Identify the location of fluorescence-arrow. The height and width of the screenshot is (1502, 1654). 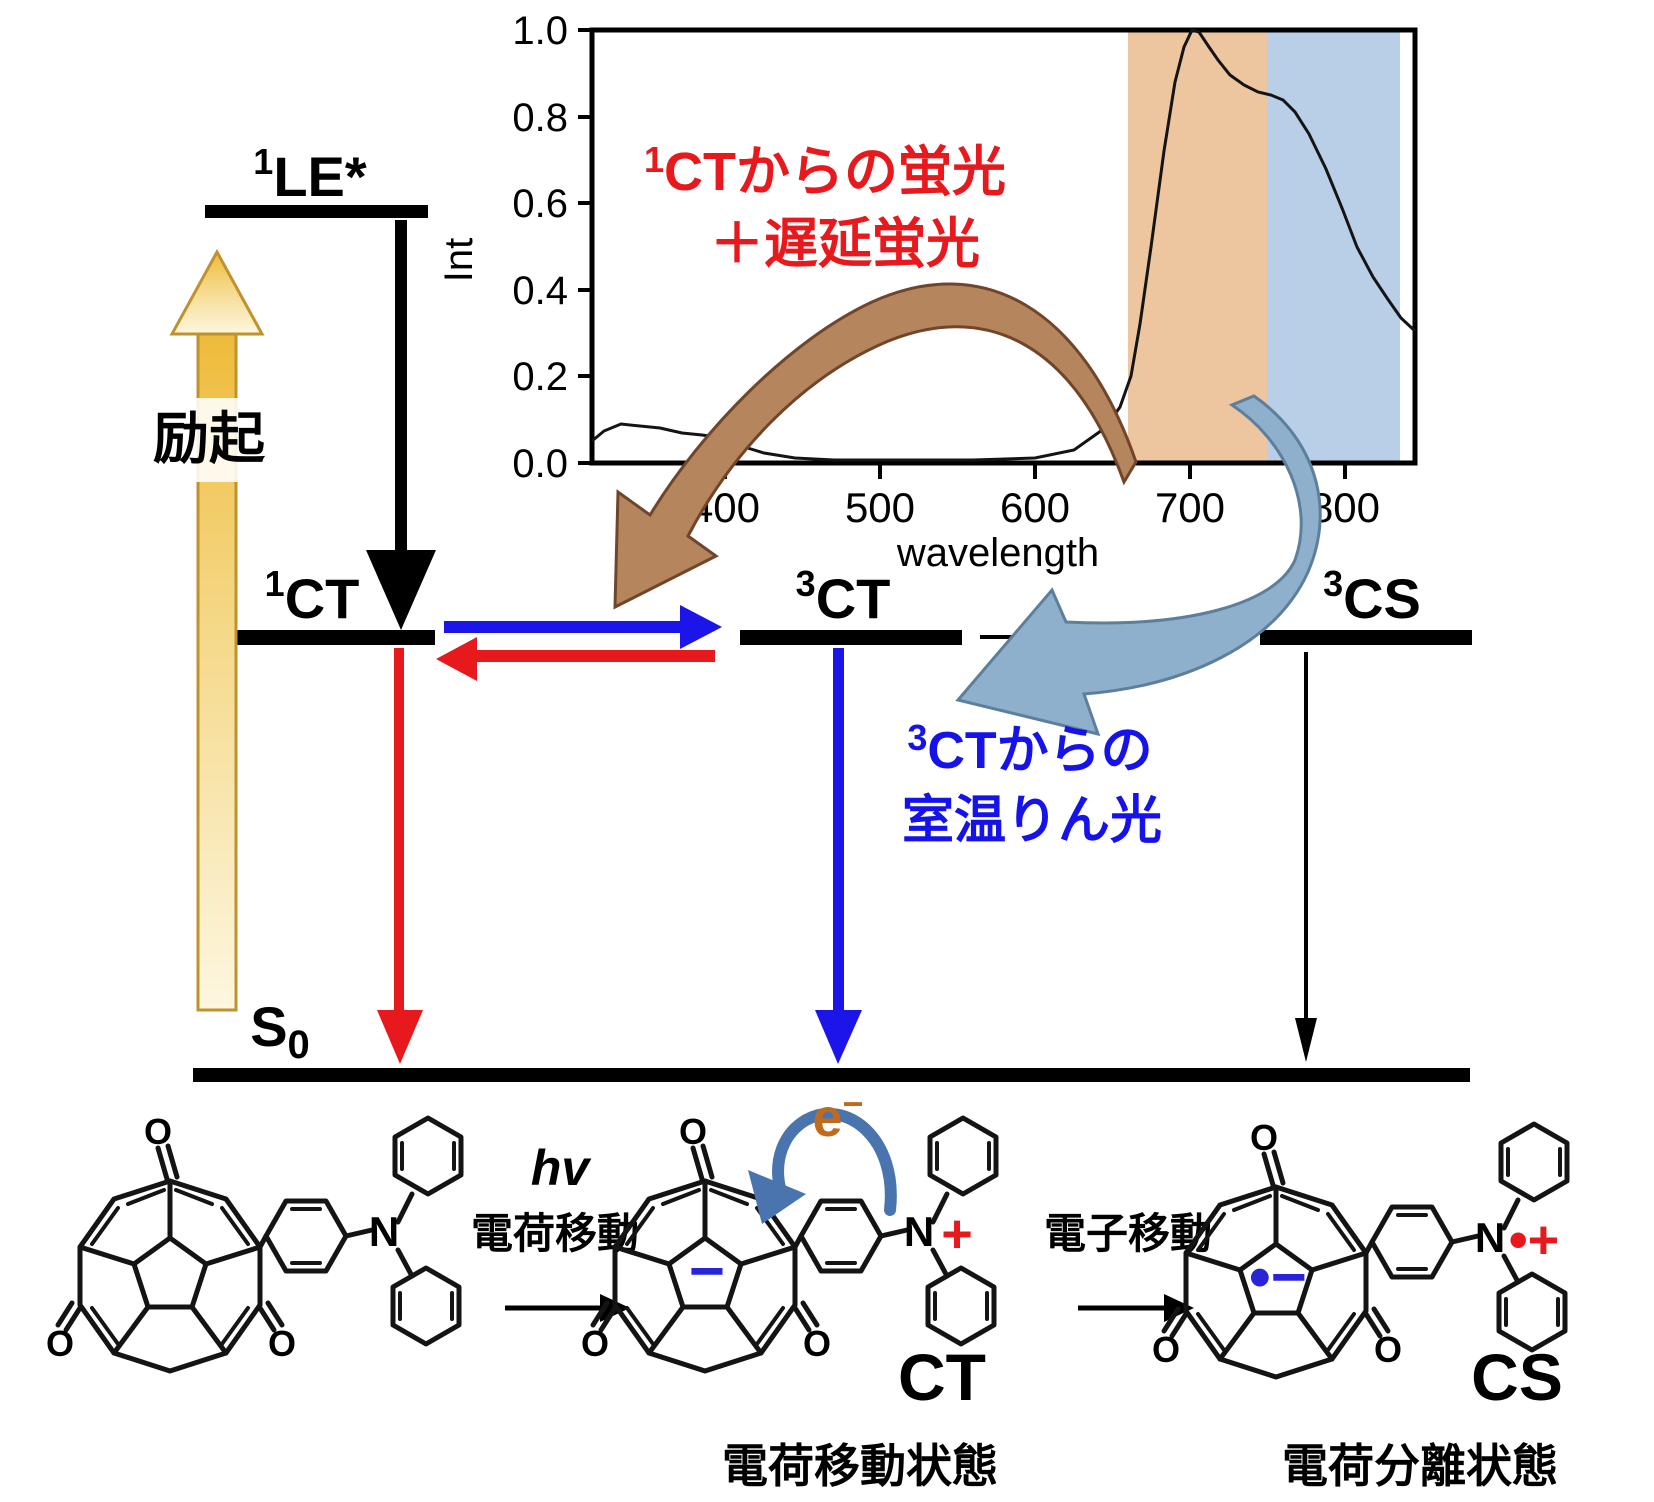
(400, 856).